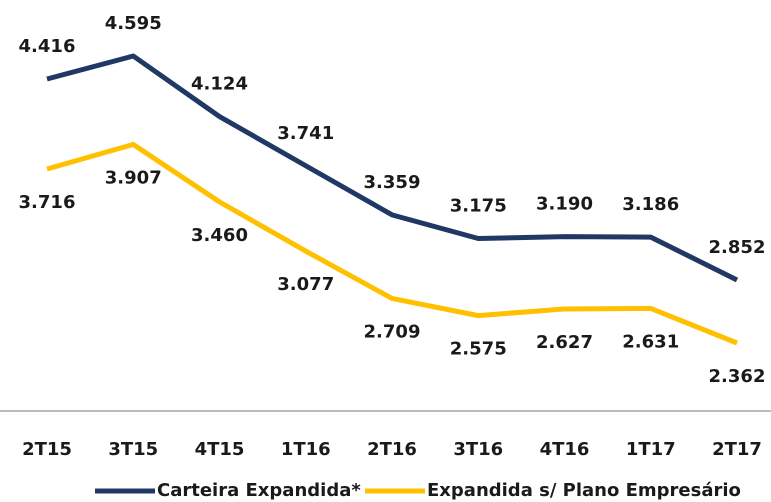  I want to click on x-tick-label: 1T16, so click(306, 449).